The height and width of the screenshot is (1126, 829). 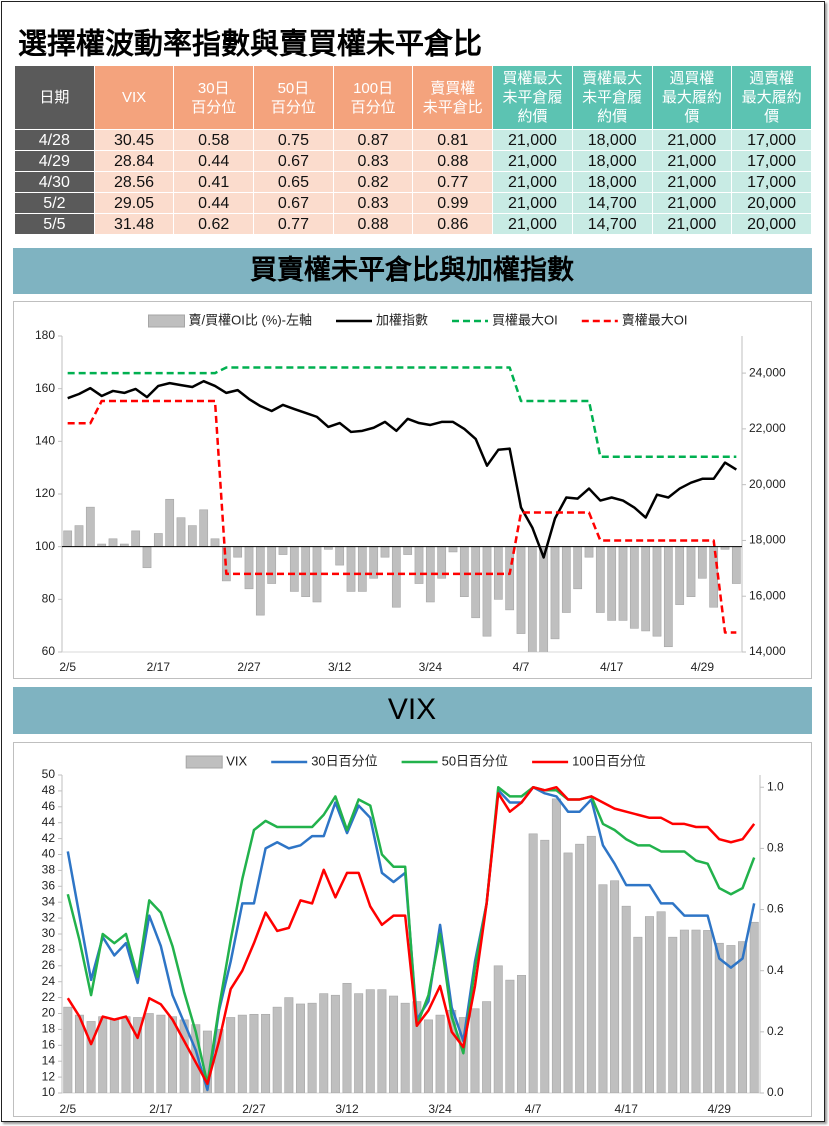 What do you see at coordinates (767, 540) in the screenshot?
I see `y2-tick-label: 18,000` at bounding box center [767, 540].